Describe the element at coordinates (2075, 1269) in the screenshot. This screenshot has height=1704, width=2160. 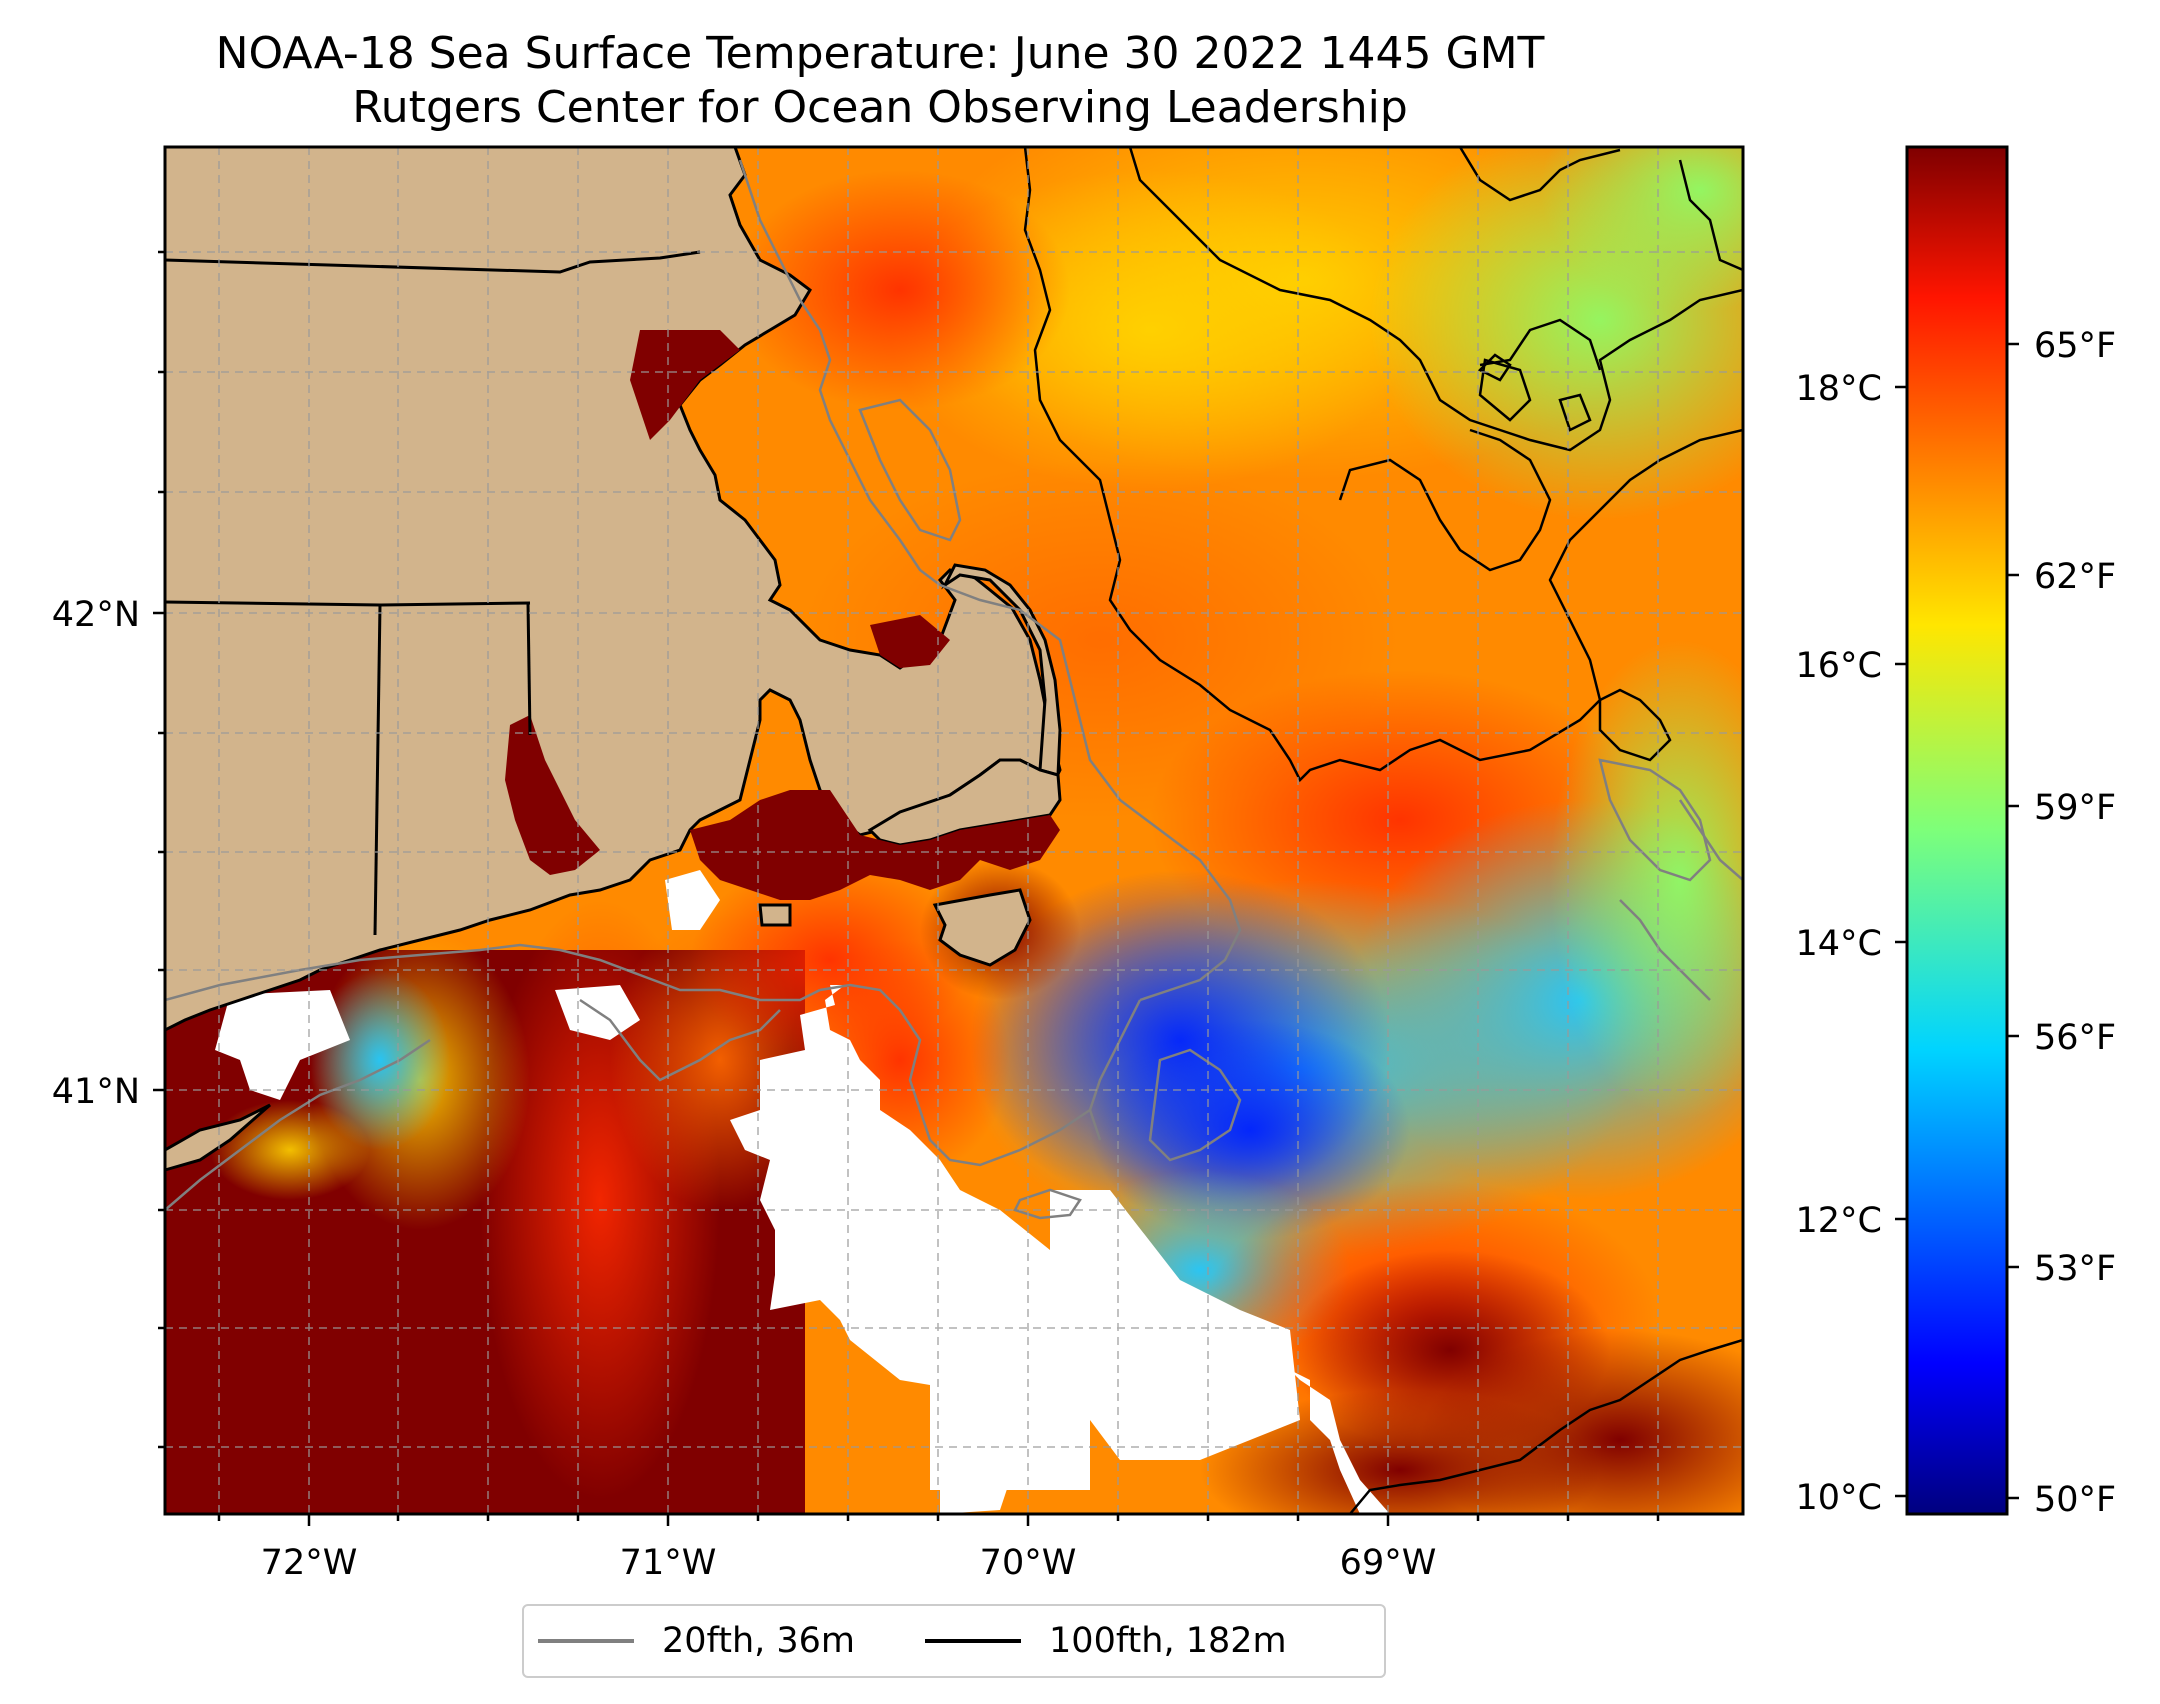
I see `colorbar-fahrenheit-tick: 53°F` at that location.